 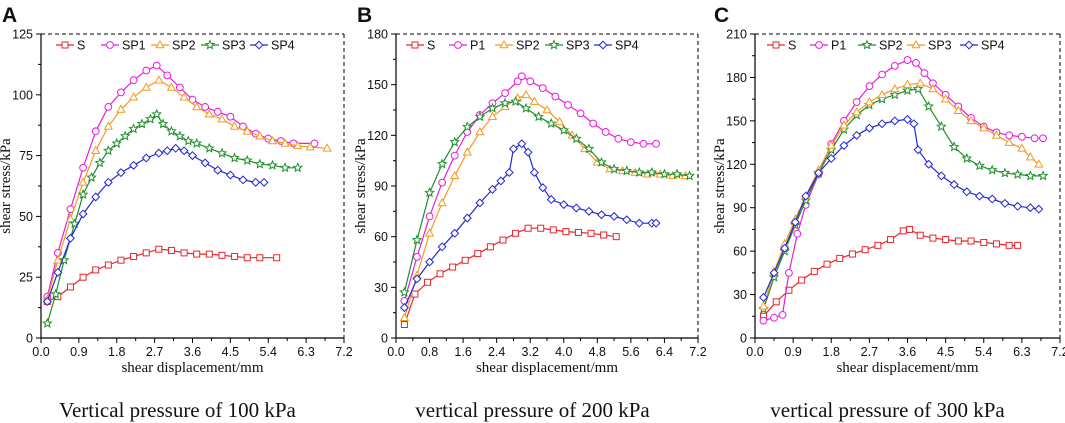 I want to click on x-tick-label: 1.6, so click(x=462, y=352).